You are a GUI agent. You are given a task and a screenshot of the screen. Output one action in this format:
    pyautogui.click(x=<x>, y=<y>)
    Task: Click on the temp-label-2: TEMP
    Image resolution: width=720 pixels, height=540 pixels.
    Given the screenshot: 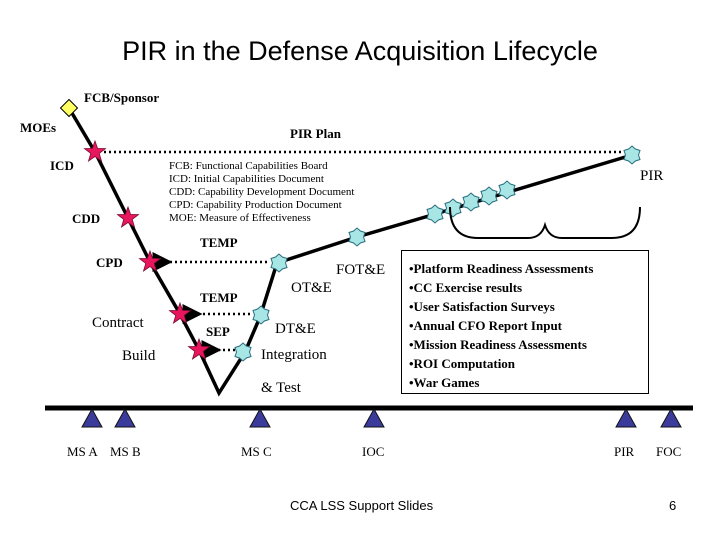 What is the action you would take?
    pyautogui.click(x=219, y=297)
    